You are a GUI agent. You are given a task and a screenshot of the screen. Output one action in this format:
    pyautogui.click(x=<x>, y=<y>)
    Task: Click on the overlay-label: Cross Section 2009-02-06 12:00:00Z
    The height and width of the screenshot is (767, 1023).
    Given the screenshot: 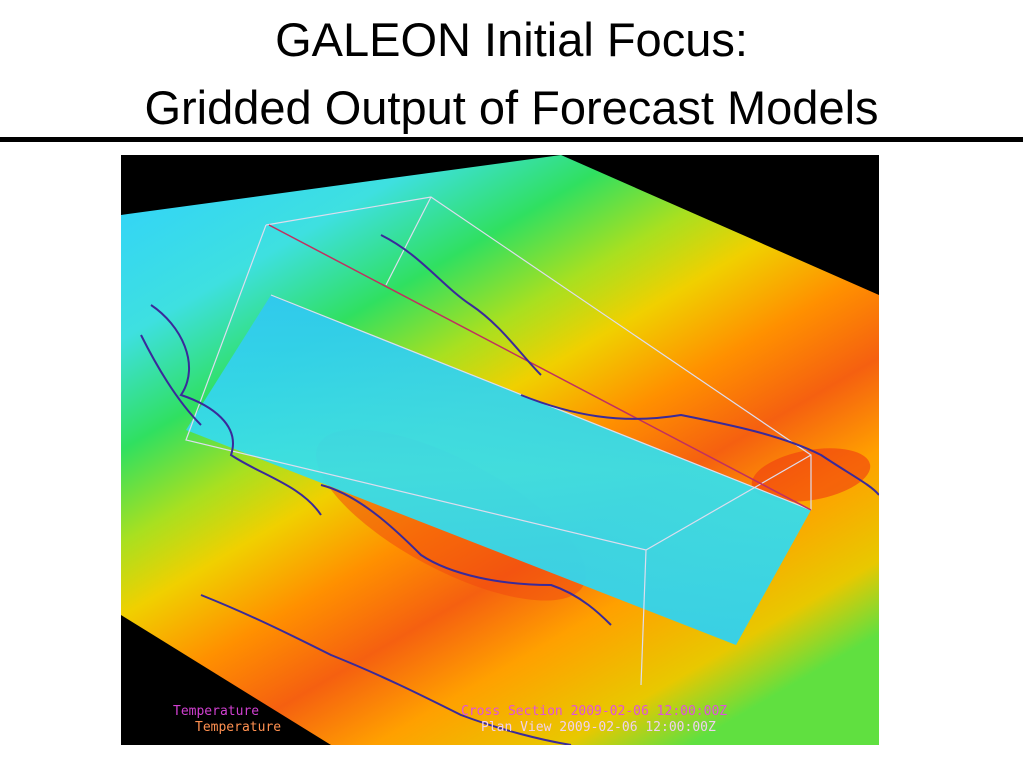 What is the action you would take?
    pyautogui.click(x=594, y=711)
    